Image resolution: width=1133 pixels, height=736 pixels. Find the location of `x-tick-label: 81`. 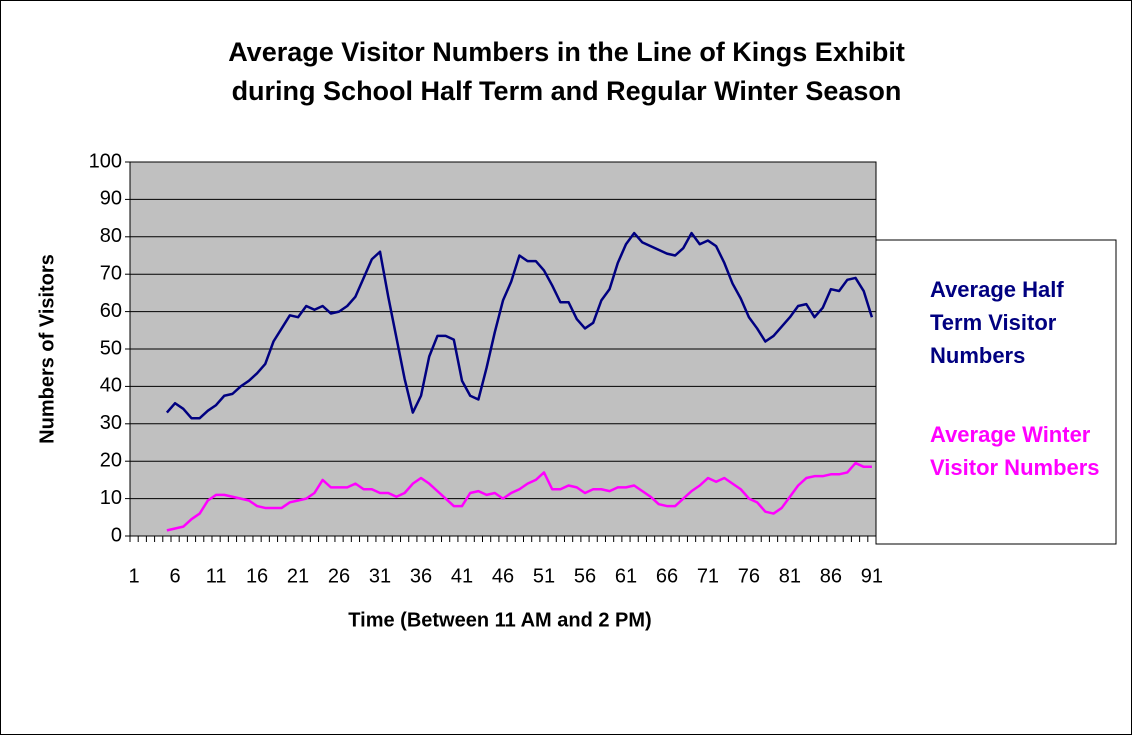

x-tick-label: 81 is located at coordinates (790, 576).